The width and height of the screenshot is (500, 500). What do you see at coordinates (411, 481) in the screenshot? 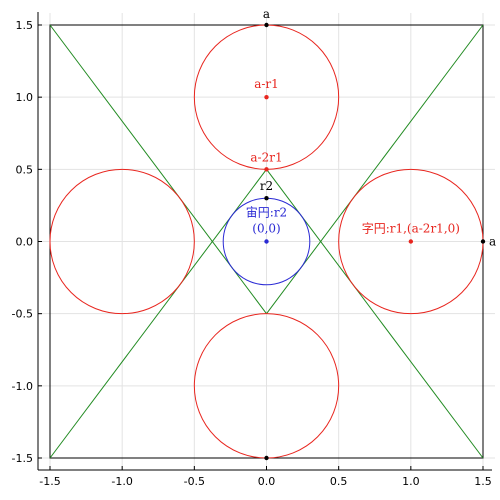
I see `x-tick-label-5: 1.0` at bounding box center [411, 481].